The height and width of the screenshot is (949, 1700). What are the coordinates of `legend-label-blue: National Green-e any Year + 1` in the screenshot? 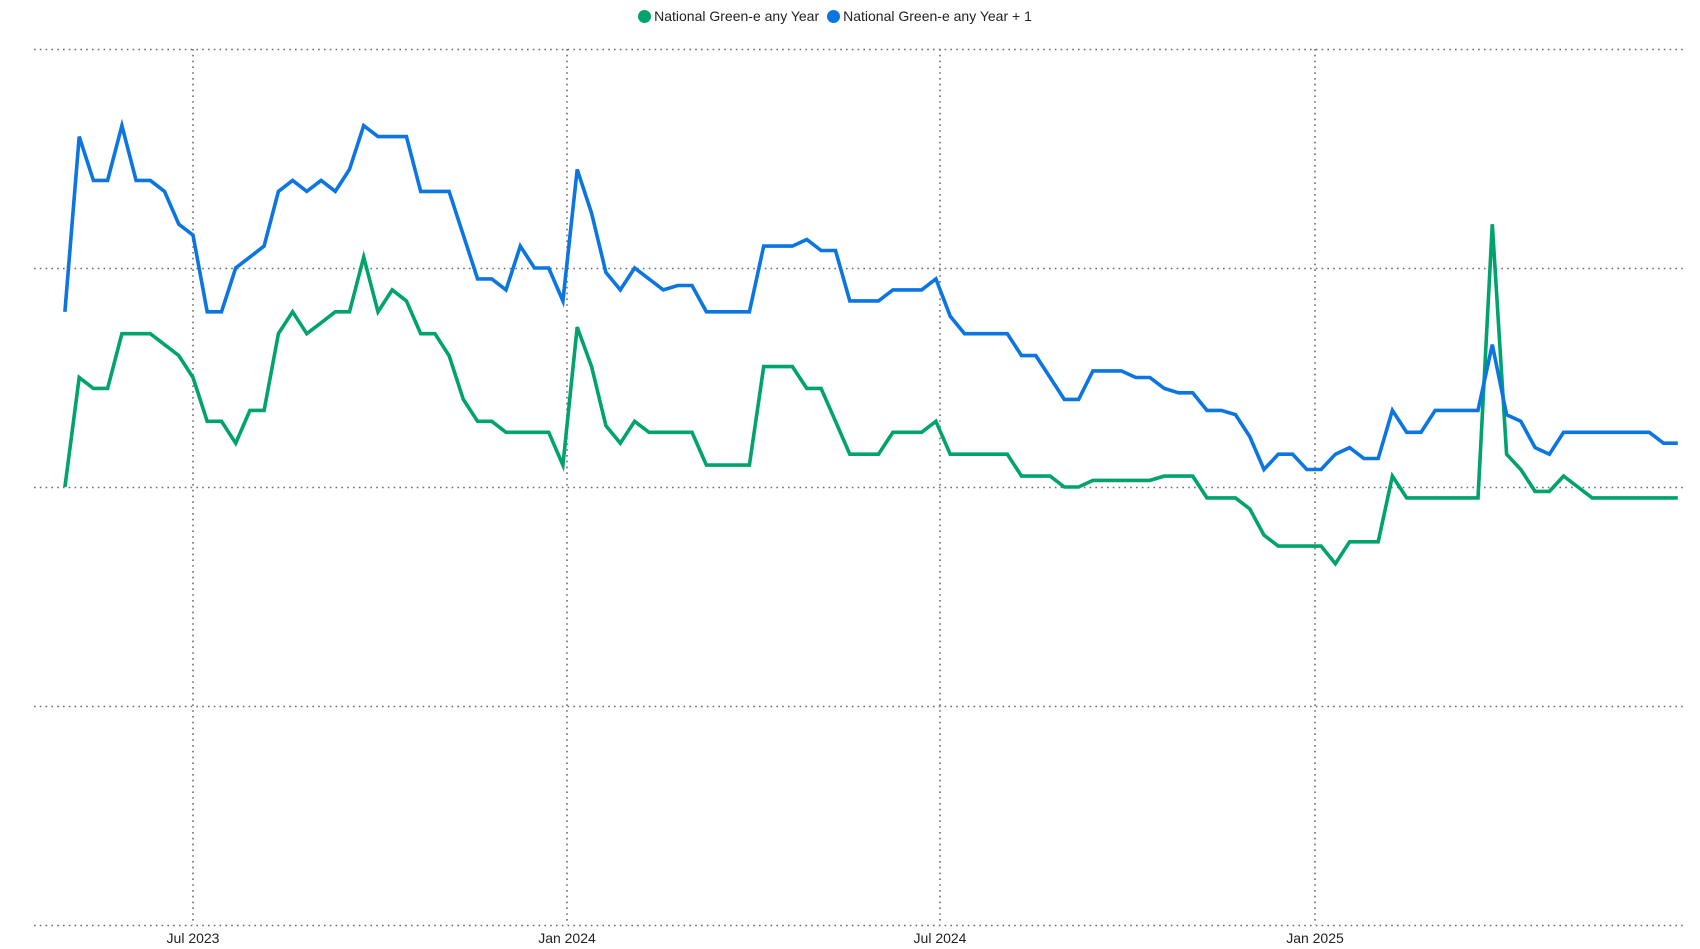 It's located at (937, 16).